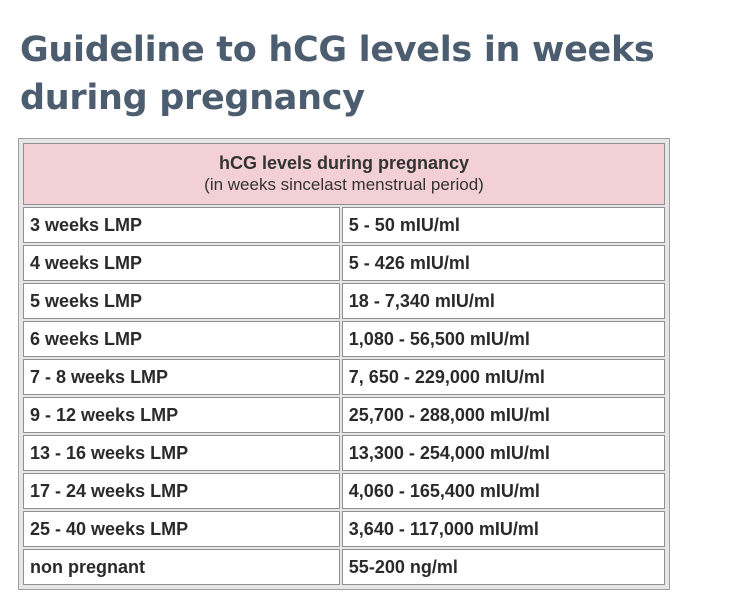 This screenshot has height=600, width=733. I want to click on weeks-cell: non pregnant, so click(181, 567).